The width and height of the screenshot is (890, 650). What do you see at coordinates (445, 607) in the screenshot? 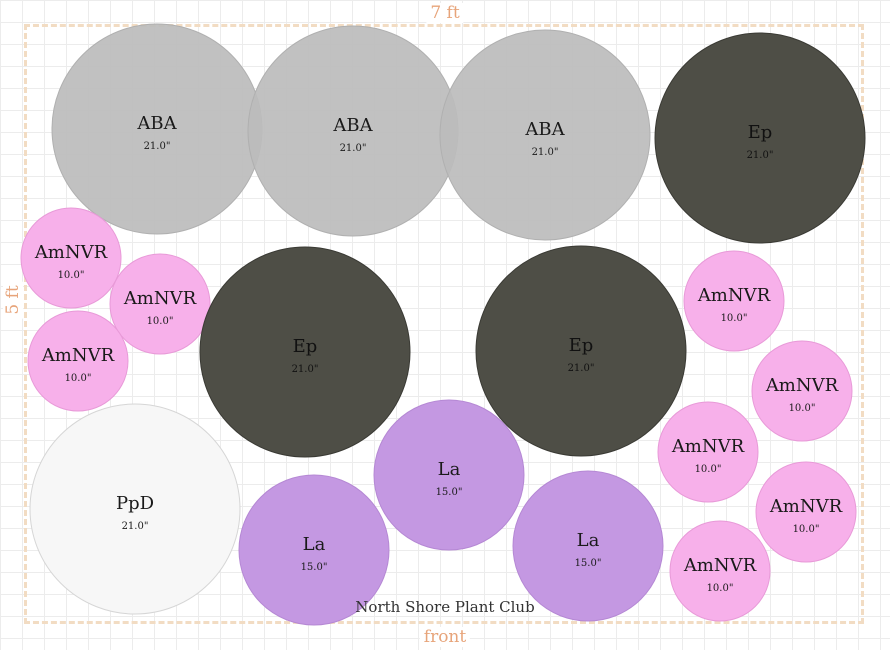
I see `club-name: North Shore Plant Club` at bounding box center [445, 607].